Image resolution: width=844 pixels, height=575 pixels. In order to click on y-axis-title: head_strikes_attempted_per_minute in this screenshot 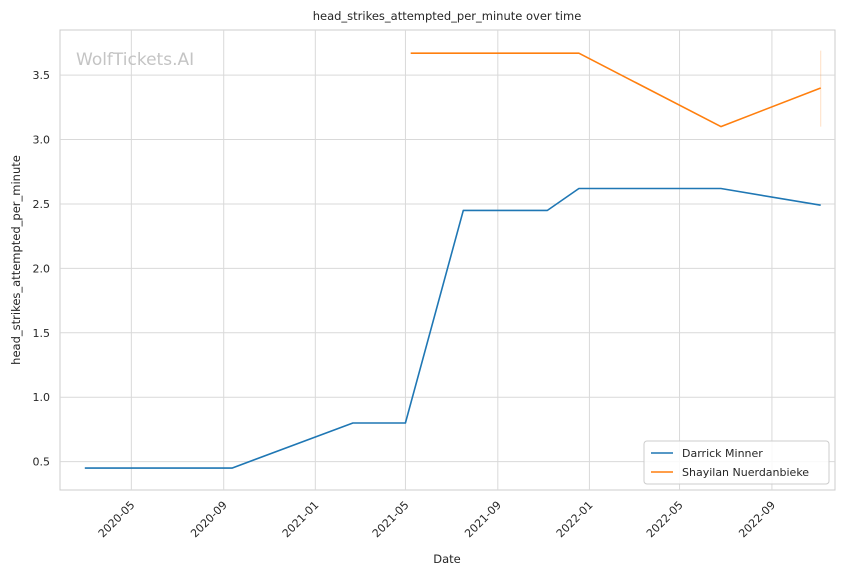, I will do `click(16, 260)`.